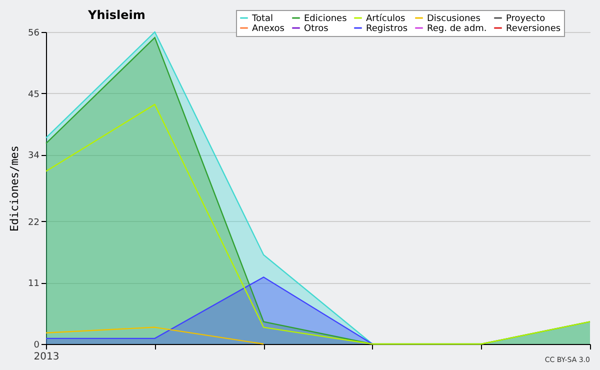 This screenshot has width=600, height=370. I want to click on legend-label: Reg. de adm., so click(457, 29).